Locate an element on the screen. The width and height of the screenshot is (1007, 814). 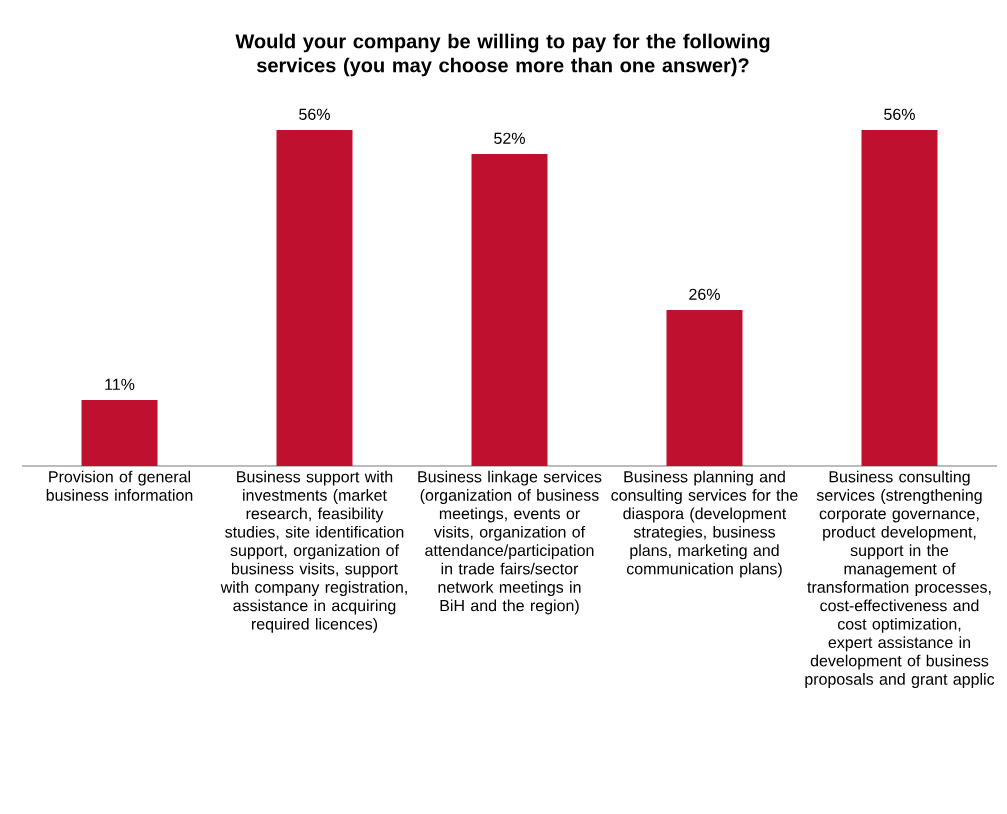
x-tick-label: Business planning and consulting services for the diaspora (development strategies, business plans, marketing and communication plans) is located at coordinates (704, 524).